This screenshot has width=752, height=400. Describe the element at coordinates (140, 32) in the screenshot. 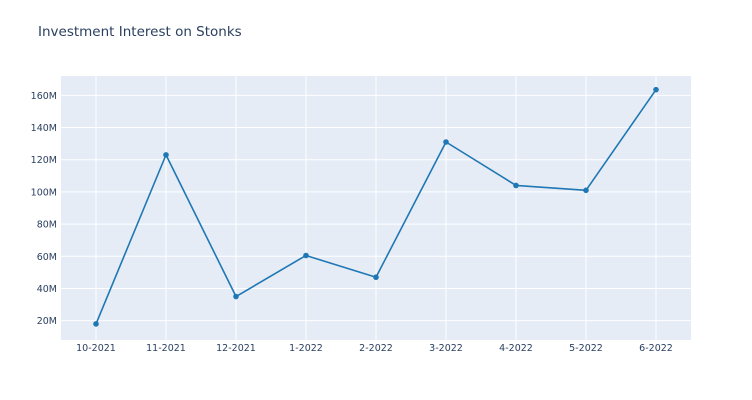

I see `chart-title: Investment Interest on Stonks` at that location.